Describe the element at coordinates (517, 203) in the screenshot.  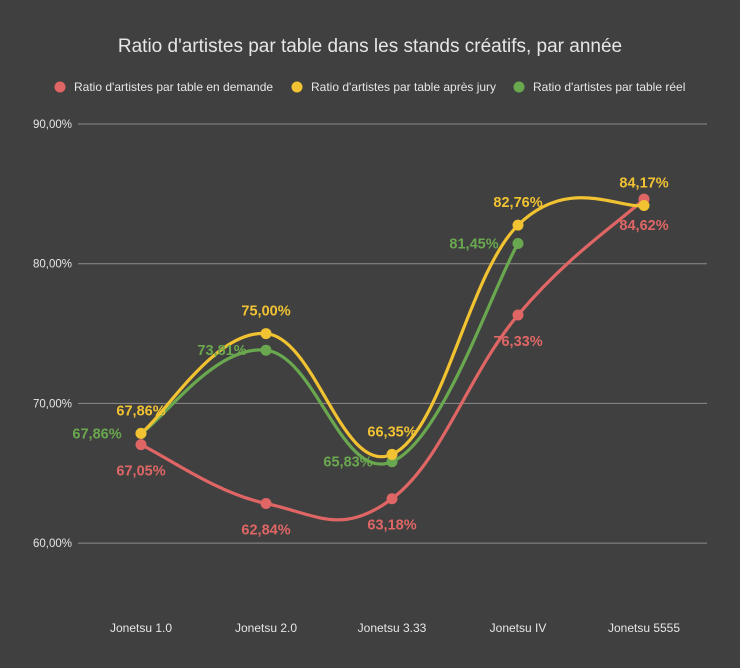
I see `data-label-series-2: 82,76%` at that location.